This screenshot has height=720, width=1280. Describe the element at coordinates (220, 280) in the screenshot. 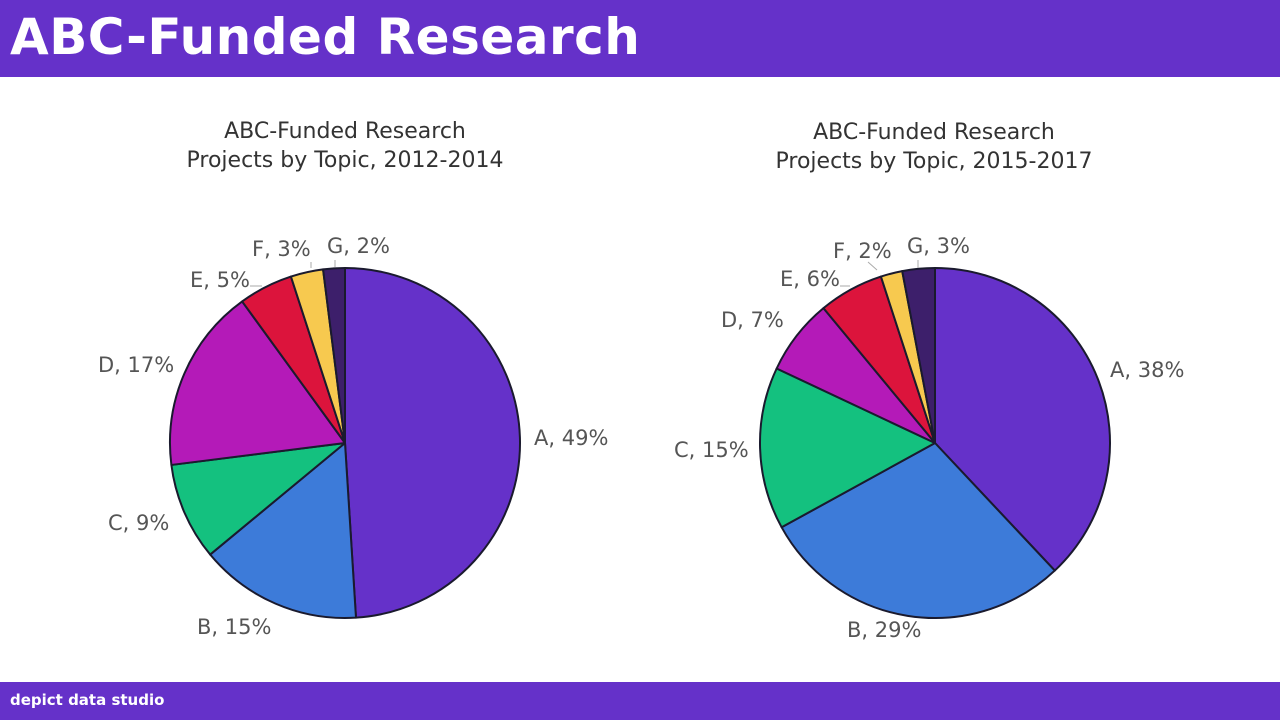

I see `slice-label-e: E, 5%` at that location.